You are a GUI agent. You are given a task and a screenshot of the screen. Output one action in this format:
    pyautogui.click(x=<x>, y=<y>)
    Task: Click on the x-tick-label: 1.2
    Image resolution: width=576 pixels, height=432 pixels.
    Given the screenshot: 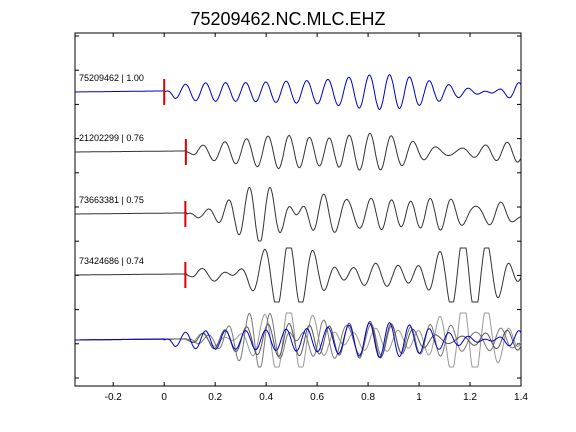 What is the action you would take?
    pyautogui.click(x=470, y=397)
    